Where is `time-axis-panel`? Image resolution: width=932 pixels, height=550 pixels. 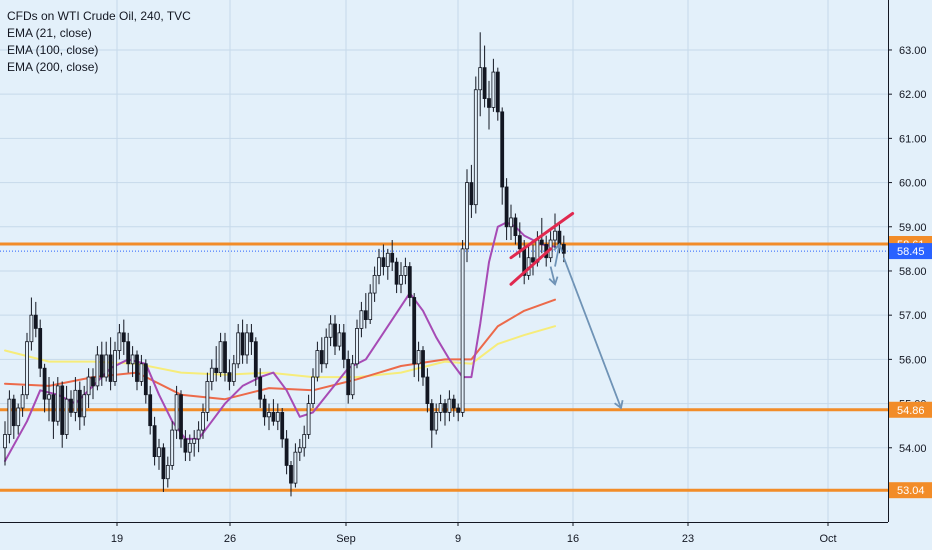 time-axis-panel is located at coordinates (444, 536).